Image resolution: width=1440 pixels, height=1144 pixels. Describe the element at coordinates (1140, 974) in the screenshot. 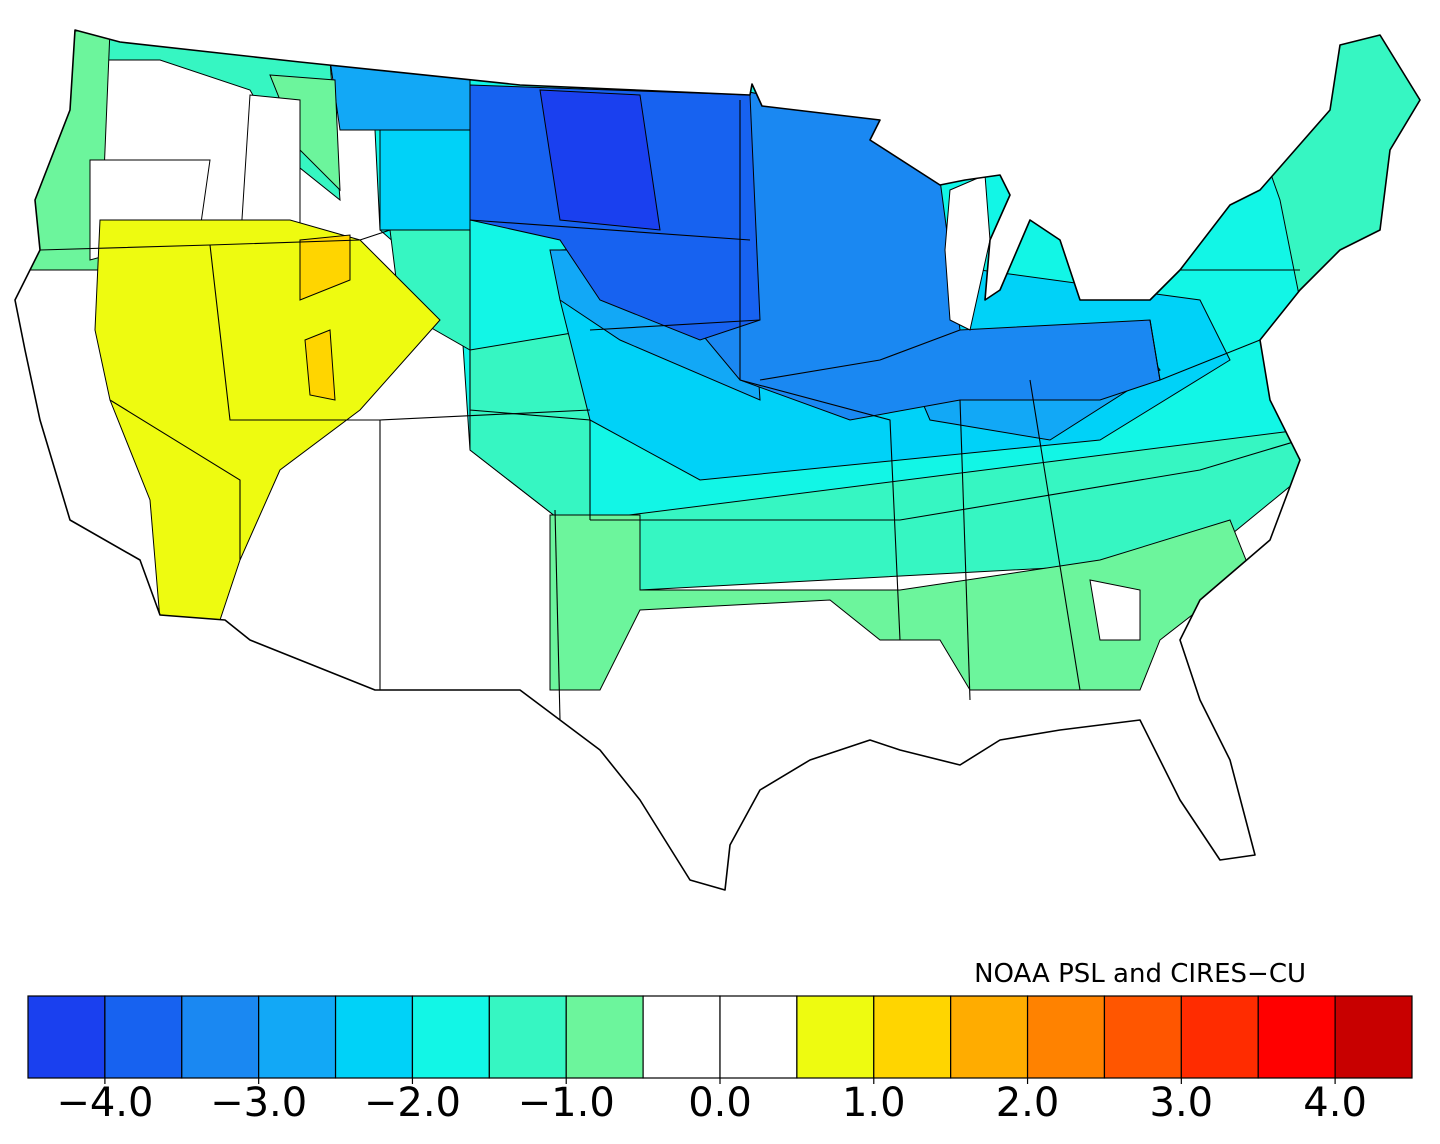

I see `credit: NOAA PSL and CIRES−CU` at that location.